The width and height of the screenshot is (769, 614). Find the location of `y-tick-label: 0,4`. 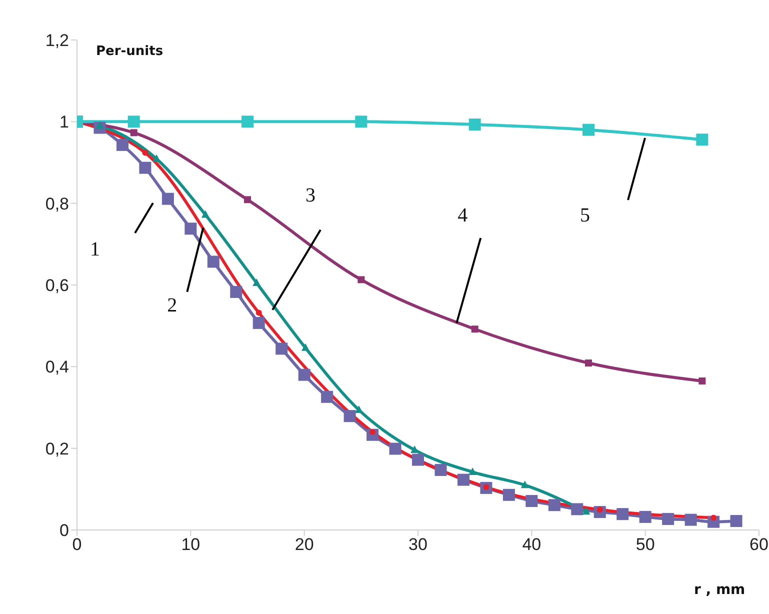

y-tick-label: 0,4 is located at coordinates (57, 367).